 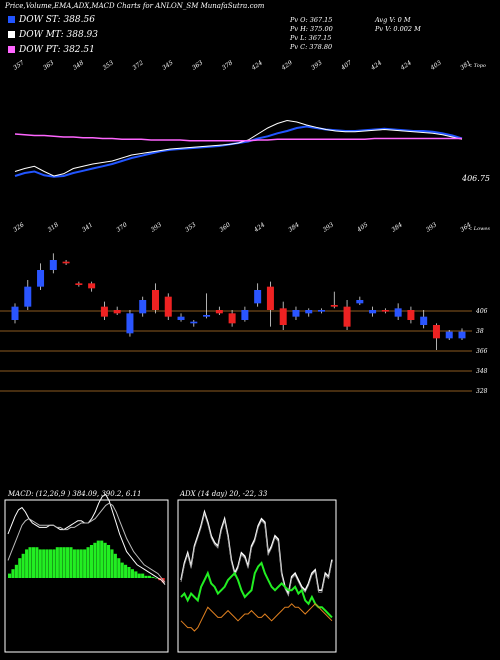 I want to click on info-pv-close: Pv C: 378.80, so click(x=311, y=47).